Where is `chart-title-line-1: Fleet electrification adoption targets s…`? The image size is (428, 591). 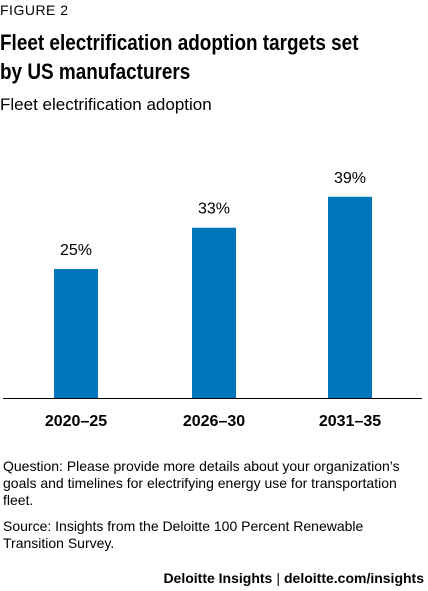 chart-title-line-1: Fleet electrification adoption targets s… is located at coordinates (179, 42).